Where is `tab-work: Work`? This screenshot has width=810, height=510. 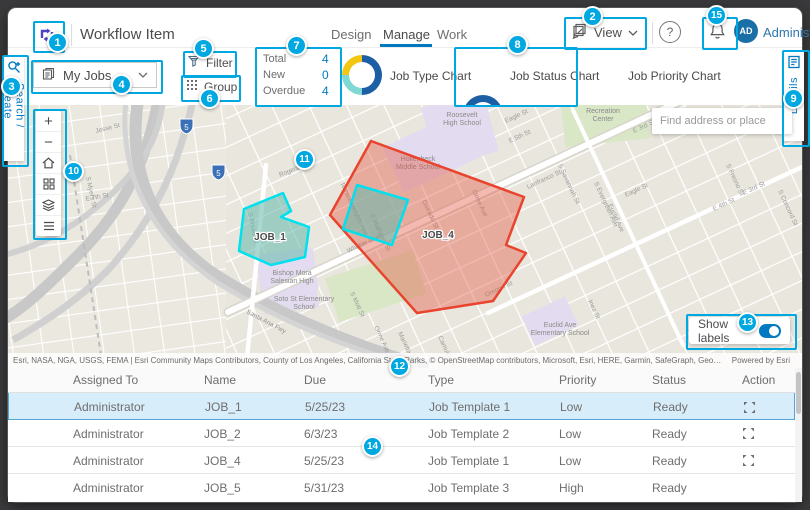
tab-work: Work is located at coordinates (452, 34).